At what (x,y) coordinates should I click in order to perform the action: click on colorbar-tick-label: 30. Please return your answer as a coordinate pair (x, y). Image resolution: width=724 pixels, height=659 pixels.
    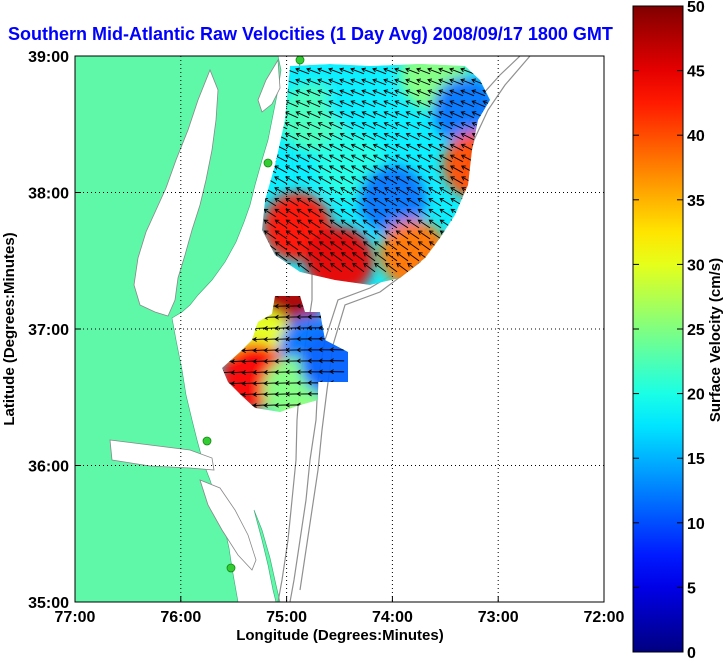
    Looking at the image, I should click on (696, 265).